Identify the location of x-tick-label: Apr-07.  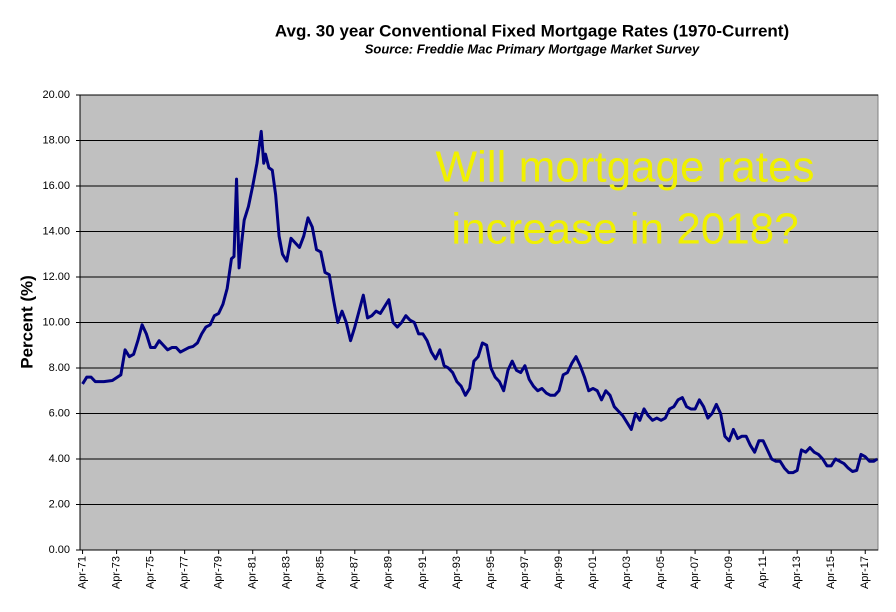
(695, 572).